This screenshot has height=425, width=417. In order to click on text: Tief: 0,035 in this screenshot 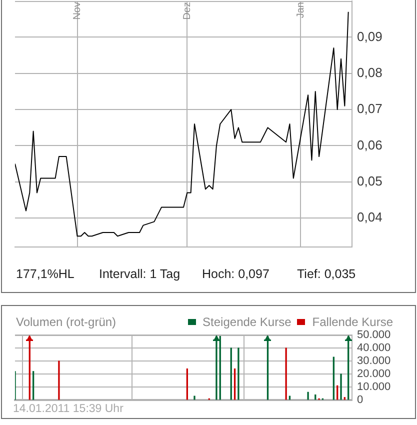, I will do `click(326, 274)`.